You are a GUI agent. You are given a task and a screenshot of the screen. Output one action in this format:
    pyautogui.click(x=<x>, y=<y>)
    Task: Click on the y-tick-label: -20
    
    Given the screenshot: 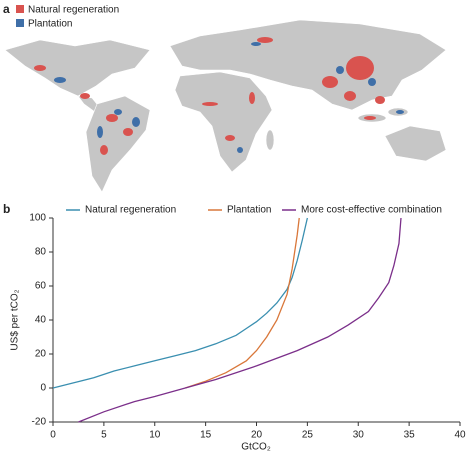 What is the action you would take?
    pyautogui.click(x=39, y=422)
    